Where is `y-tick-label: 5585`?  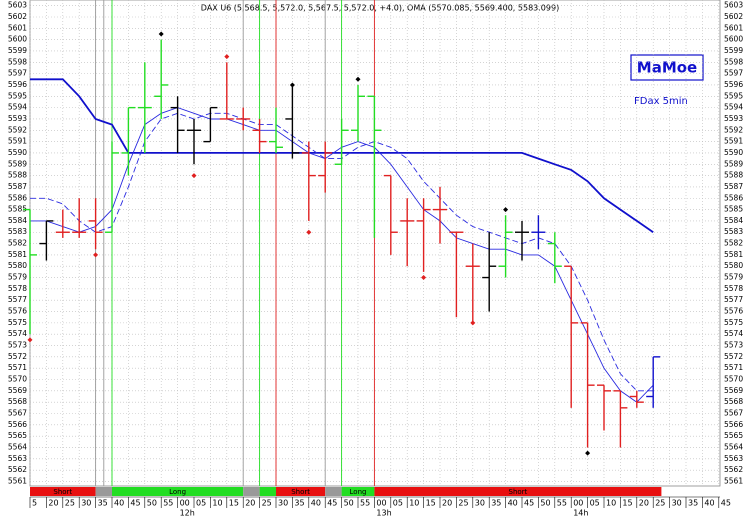
y-tick-label: 5585 is located at coordinates (17, 209).